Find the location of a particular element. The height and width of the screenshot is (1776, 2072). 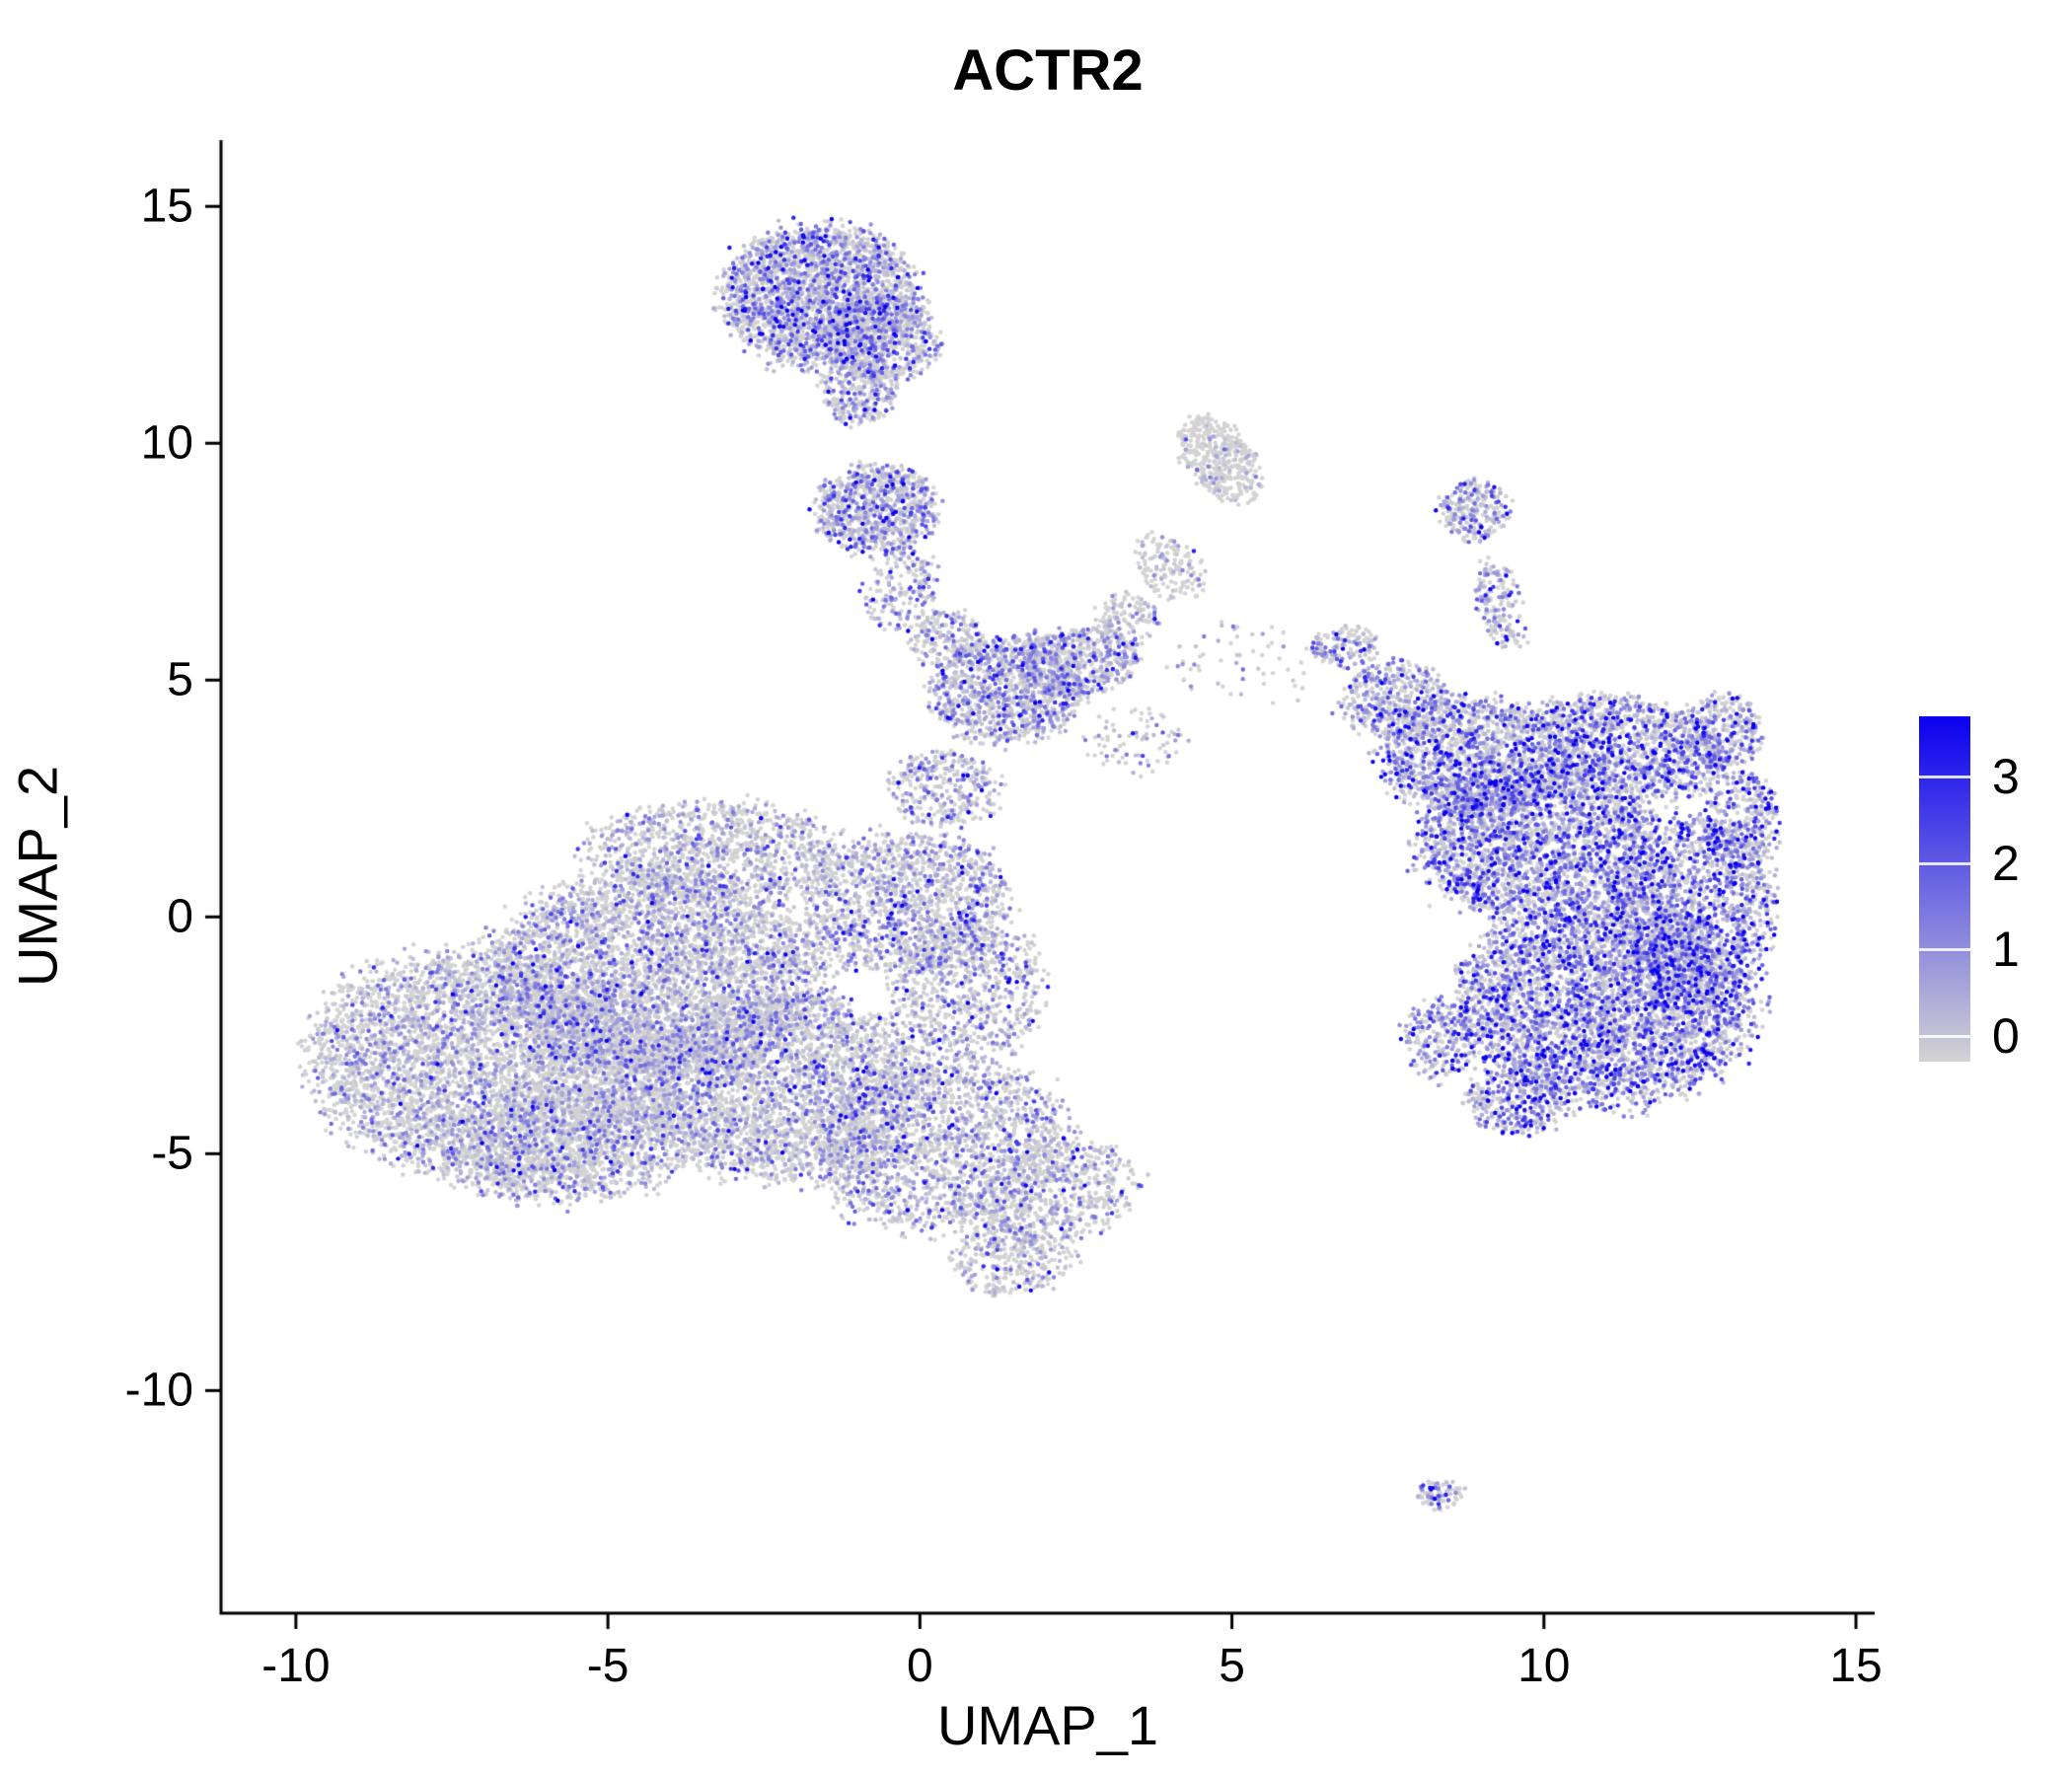

y-tick-label: 15 is located at coordinates (166, 206).